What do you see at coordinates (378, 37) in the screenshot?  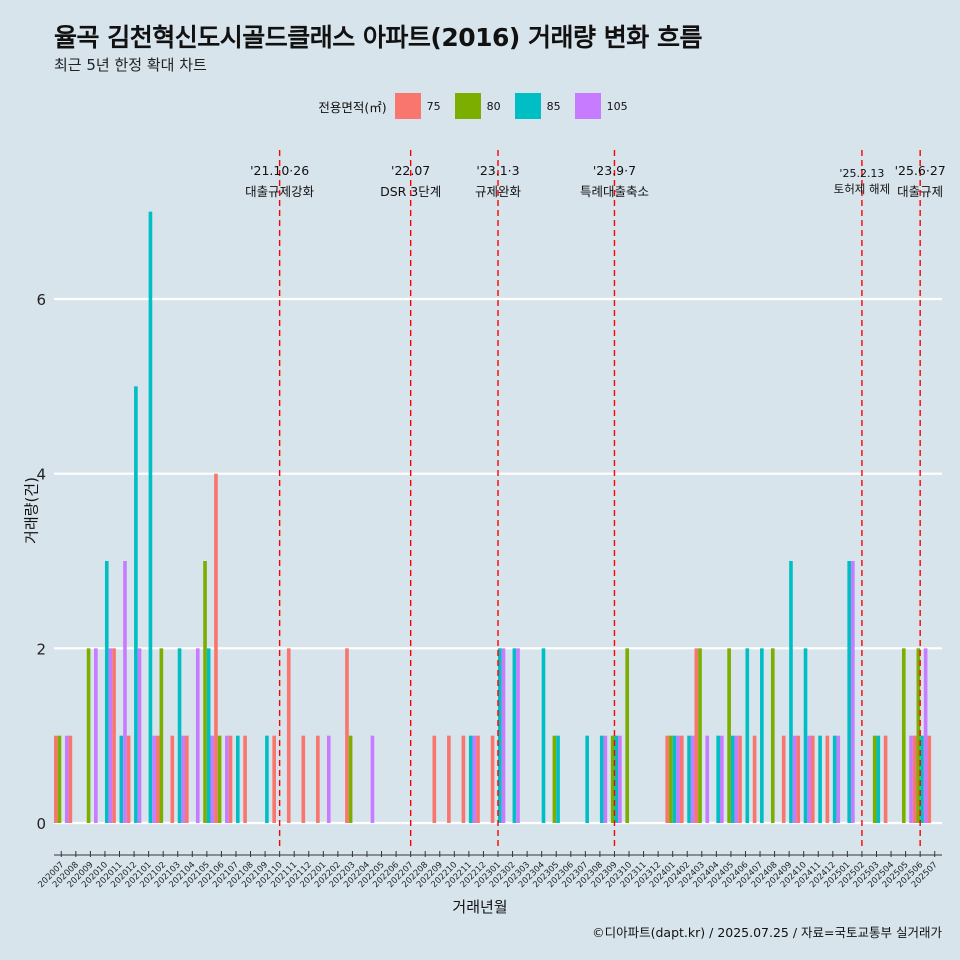 I see `chart-title: 율곡 김천혁신도시골드클래스 아파트(2016) 거래량 변화 흐름` at bounding box center [378, 37].